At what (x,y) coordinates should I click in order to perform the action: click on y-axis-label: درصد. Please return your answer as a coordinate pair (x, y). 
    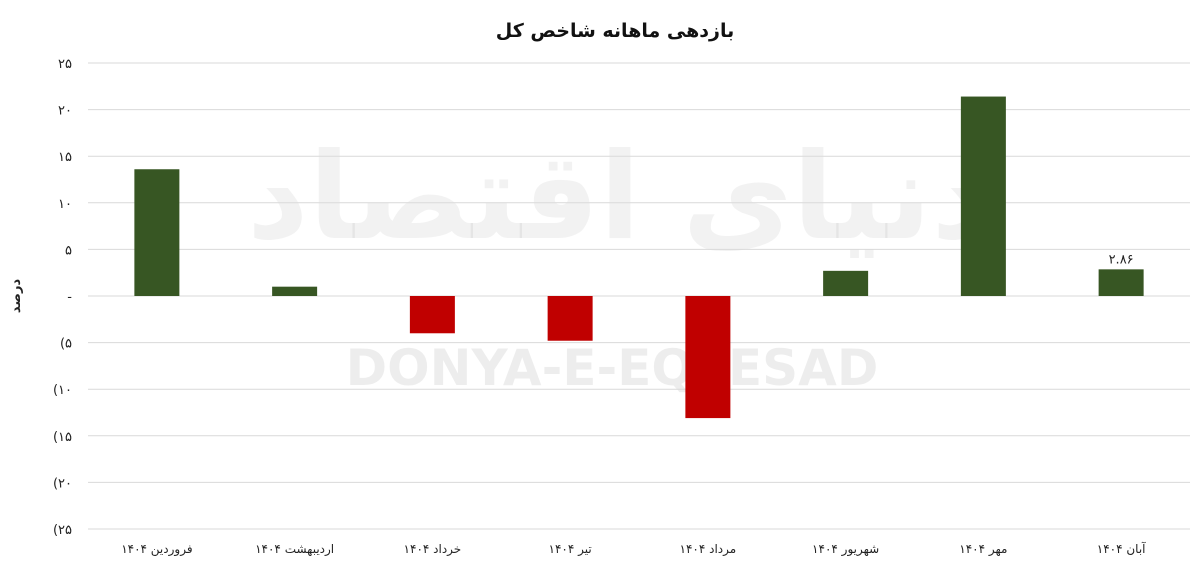
    Looking at the image, I should click on (16, 296).